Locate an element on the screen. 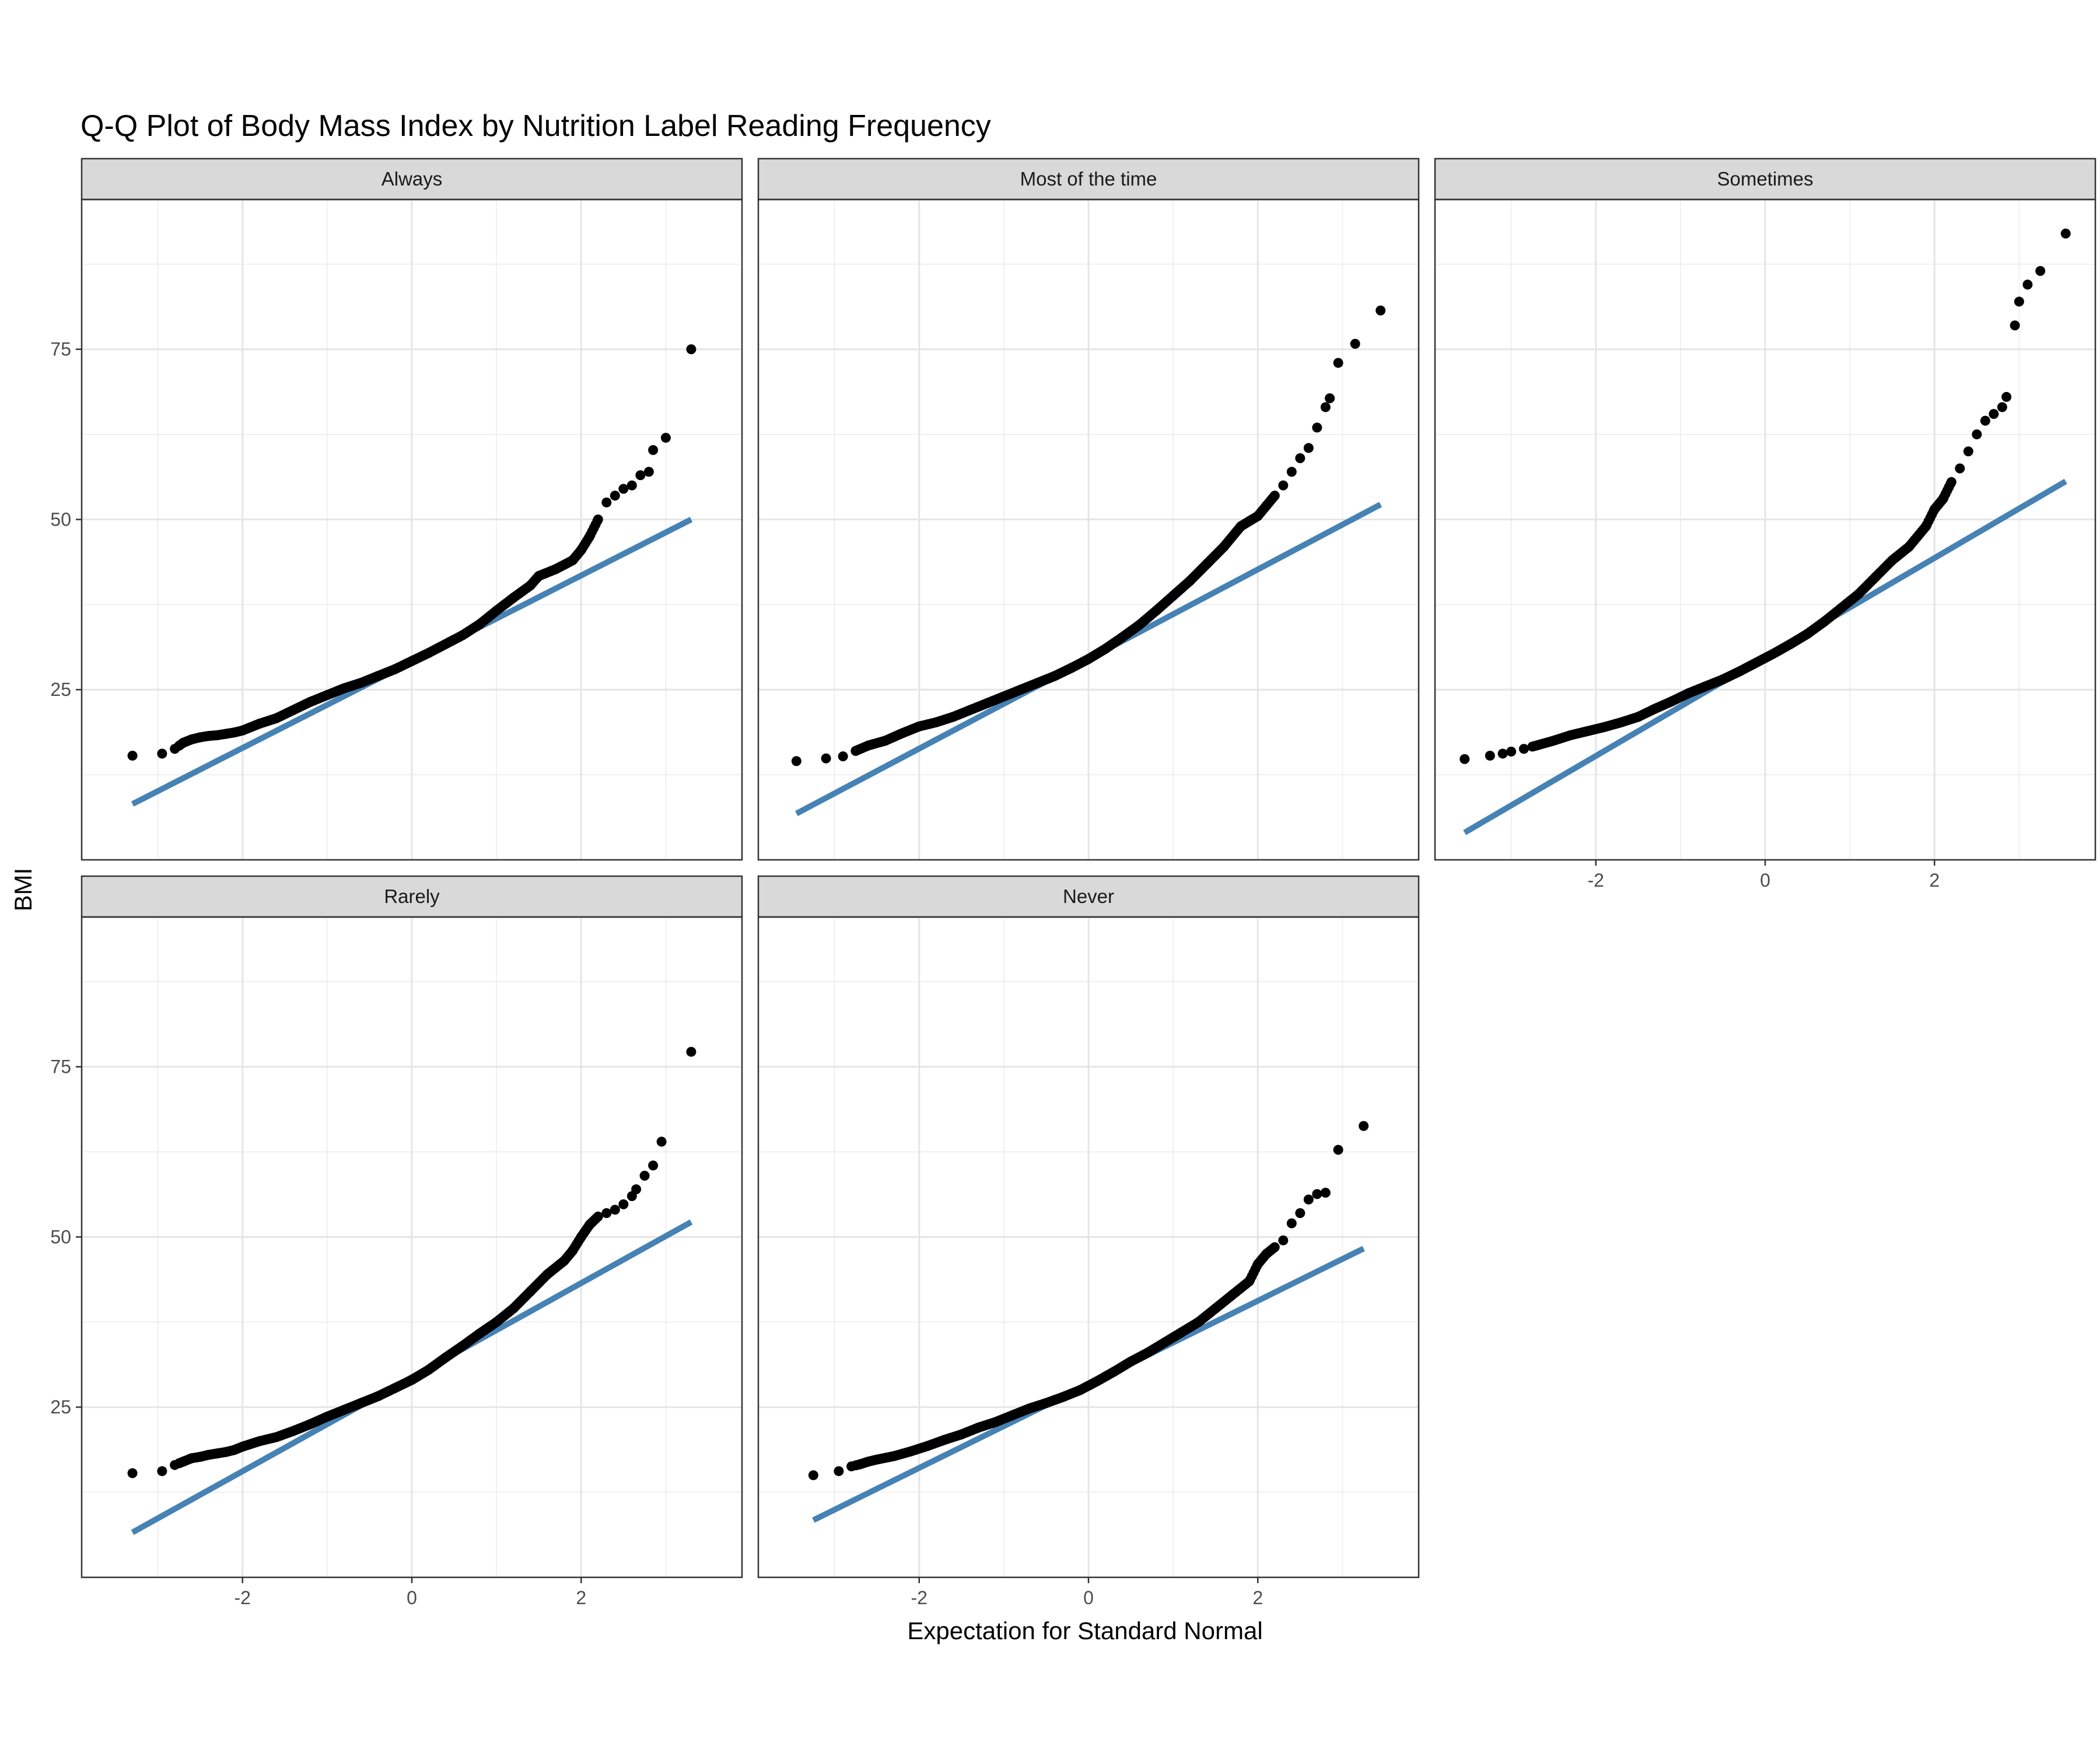 The height and width of the screenshot is (1750, 2100). facet-strip-label: Sometimes is located at coordinates (1765, 179).